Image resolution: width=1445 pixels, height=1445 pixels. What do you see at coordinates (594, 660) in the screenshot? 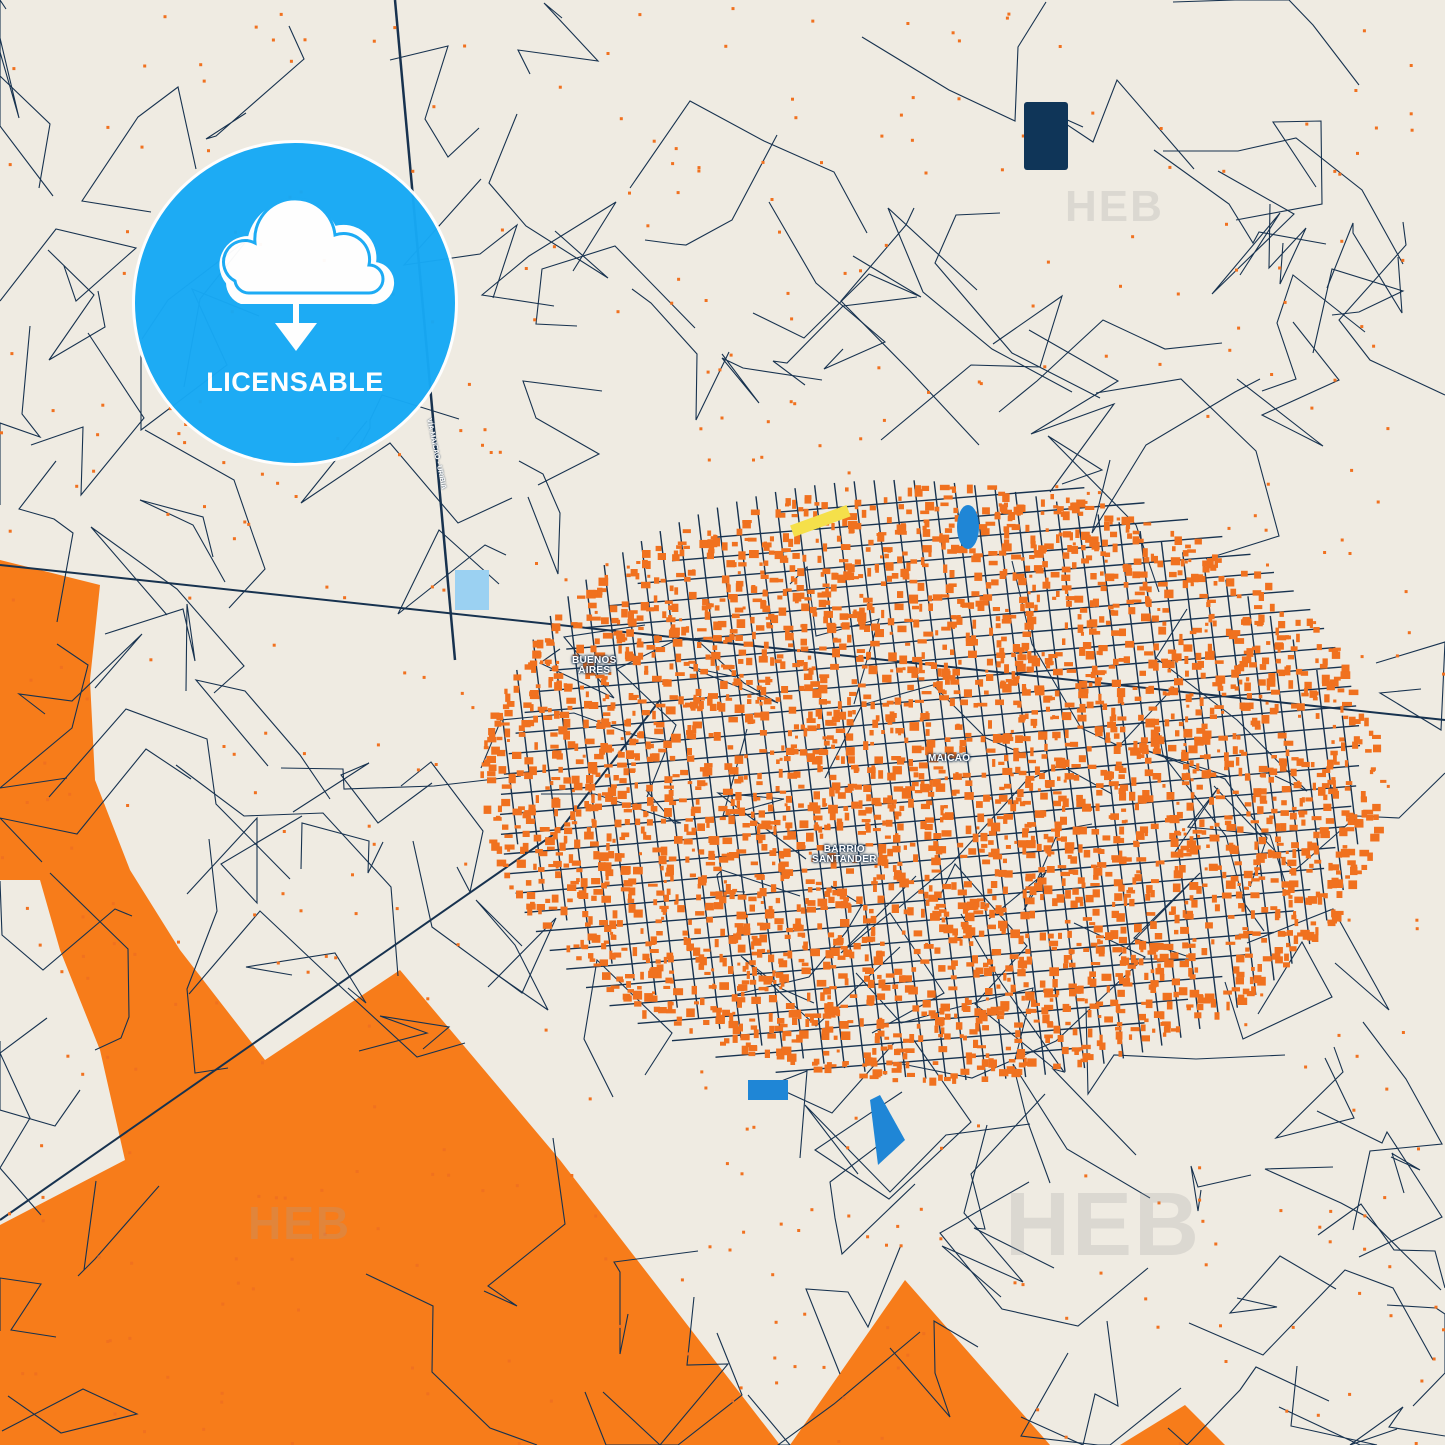
I see `place-label-line: BUENOS` at bounding box center [594, 660].